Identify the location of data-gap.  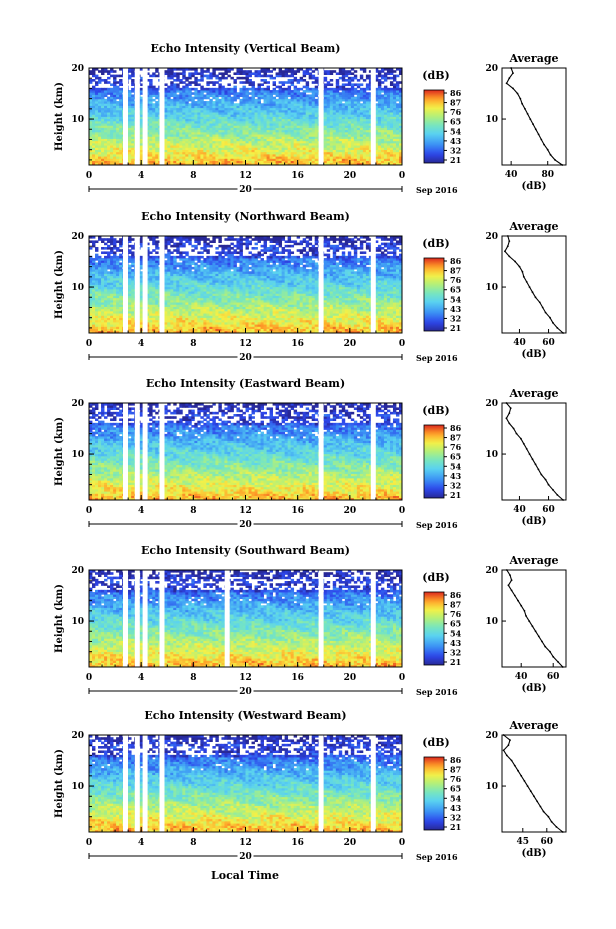
(137, 116).